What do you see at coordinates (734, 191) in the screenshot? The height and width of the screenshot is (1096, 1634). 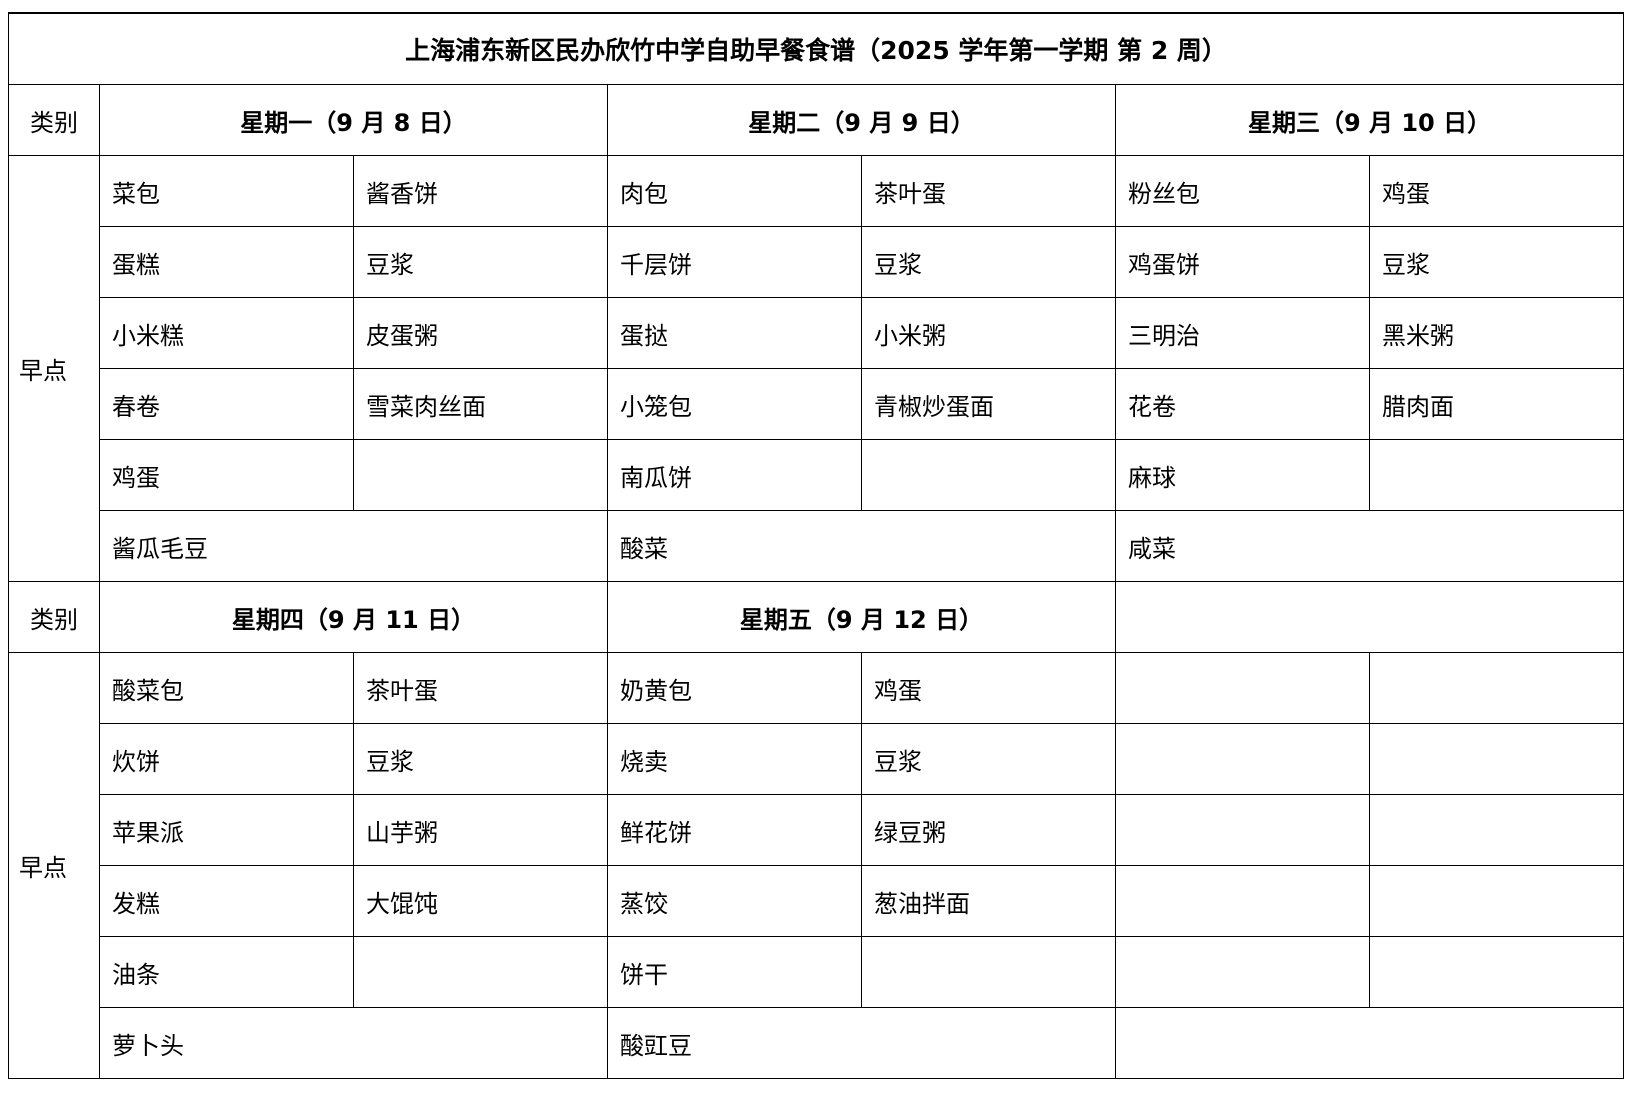 I see `menu-item: 肉包` at bounding box center [734, 191].